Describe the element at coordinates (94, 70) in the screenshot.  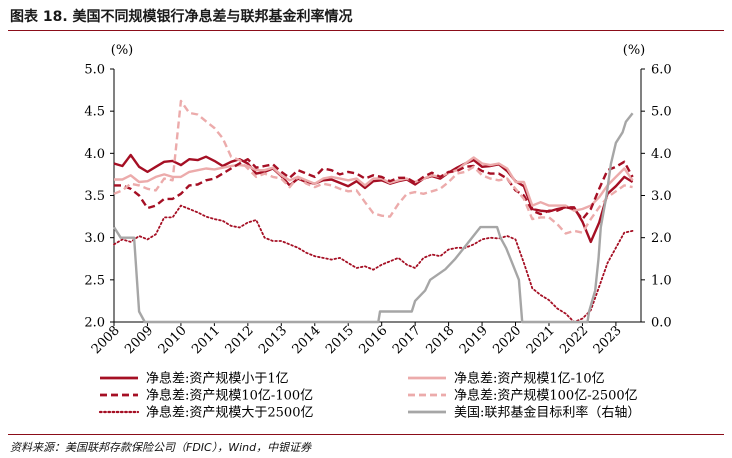
I see `y-left-tick-label: 5.0` at that location.